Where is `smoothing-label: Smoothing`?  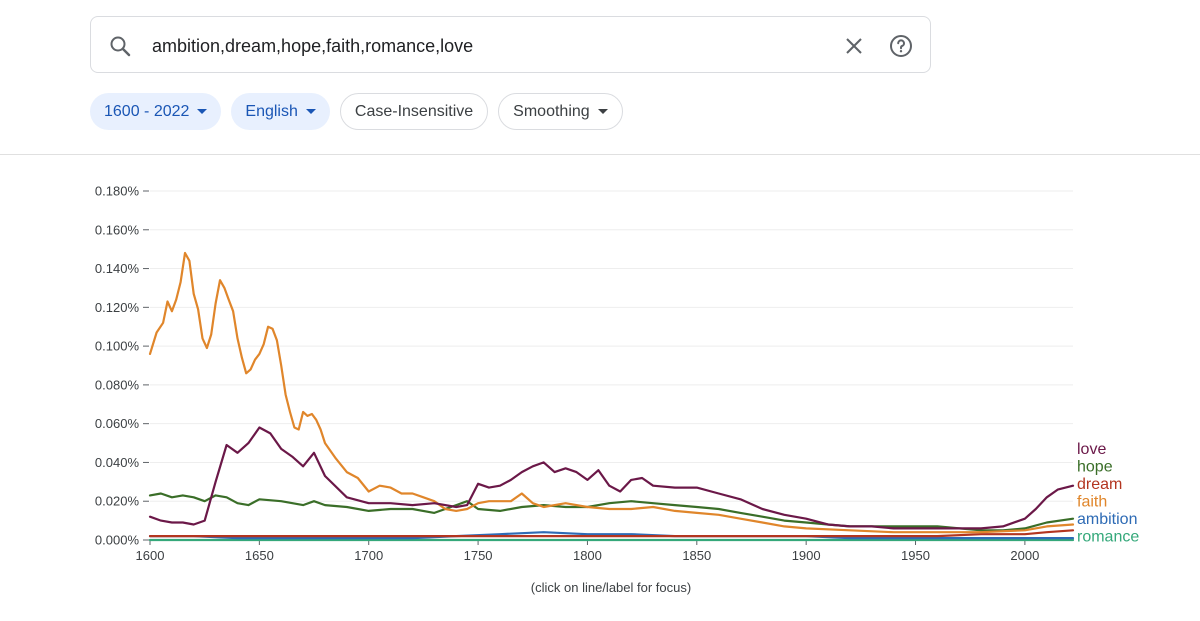 smoothing-label: Smoothing is located at coordinates (551, 111).